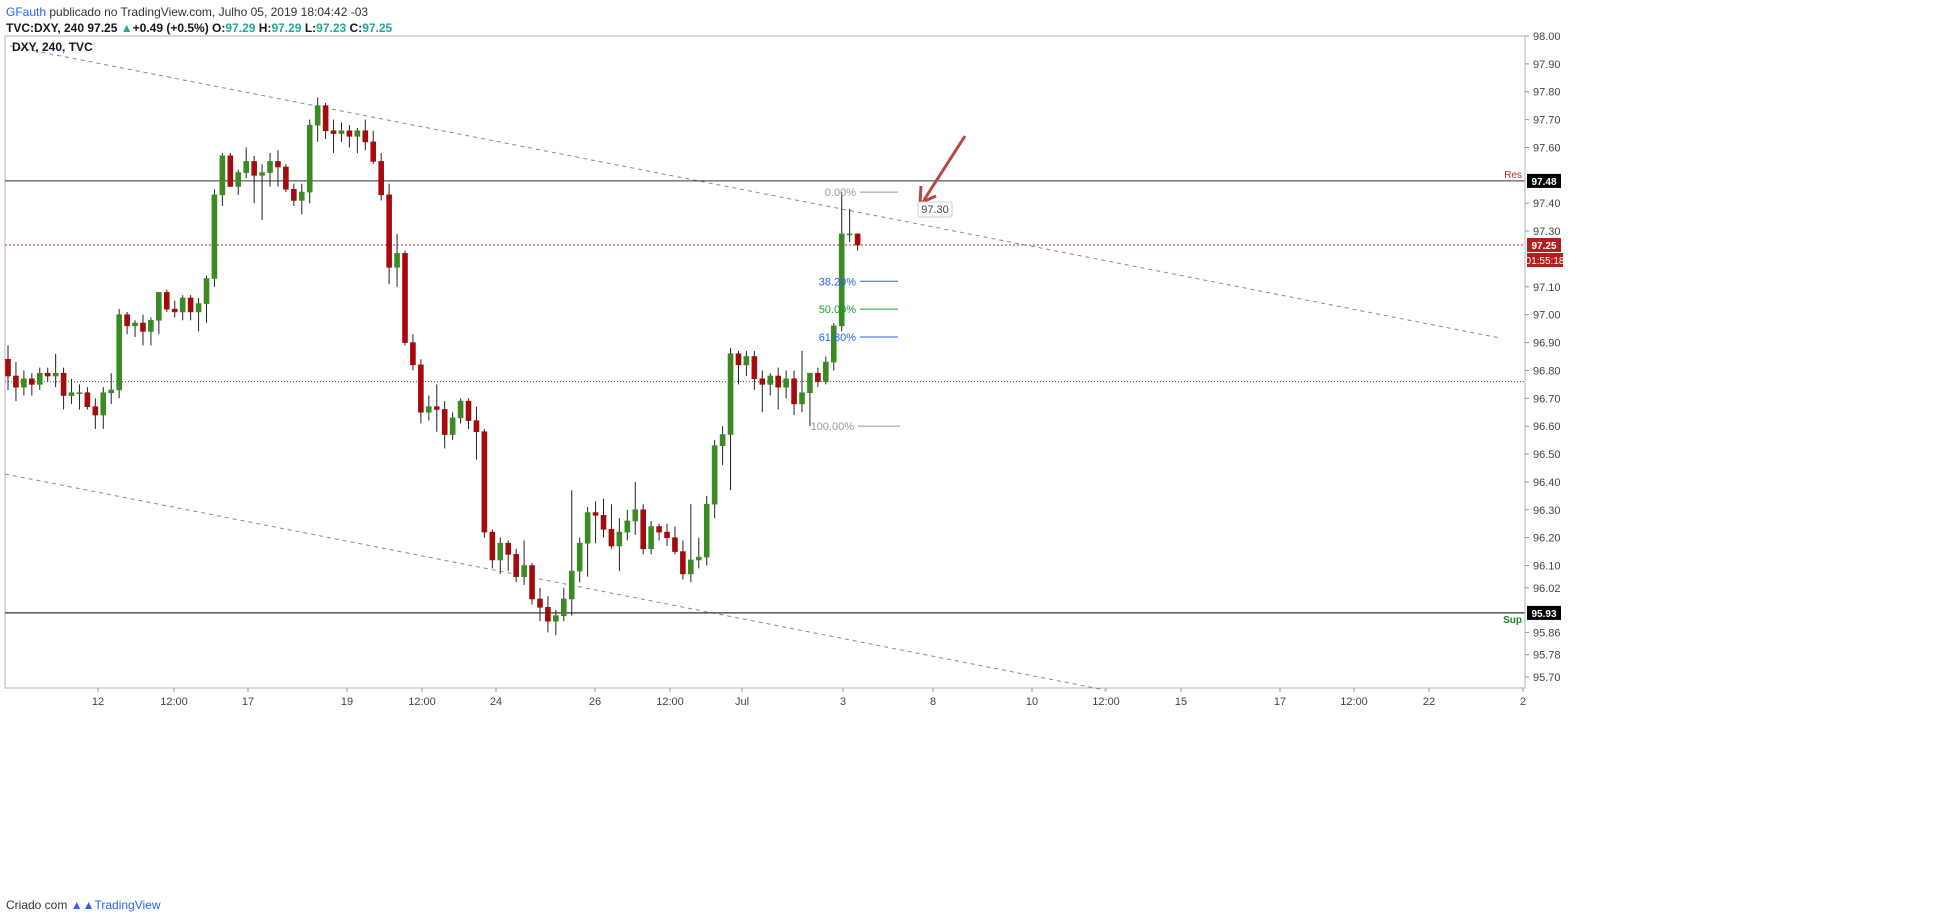 Image resolution: width=1956 pixels, height=924 pixels. I want to click on fib-level-label: 50.00%, so click(838, 310).